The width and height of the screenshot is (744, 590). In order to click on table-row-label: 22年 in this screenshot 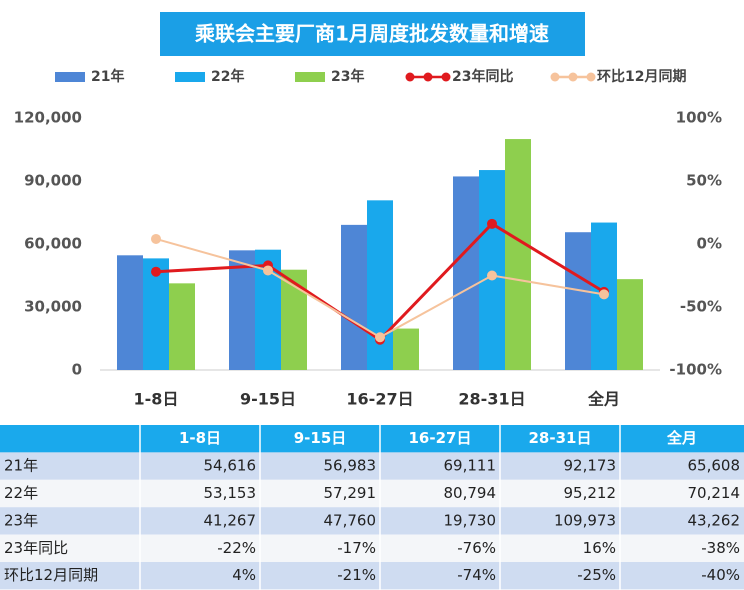, I will do `click(21, 493)`.